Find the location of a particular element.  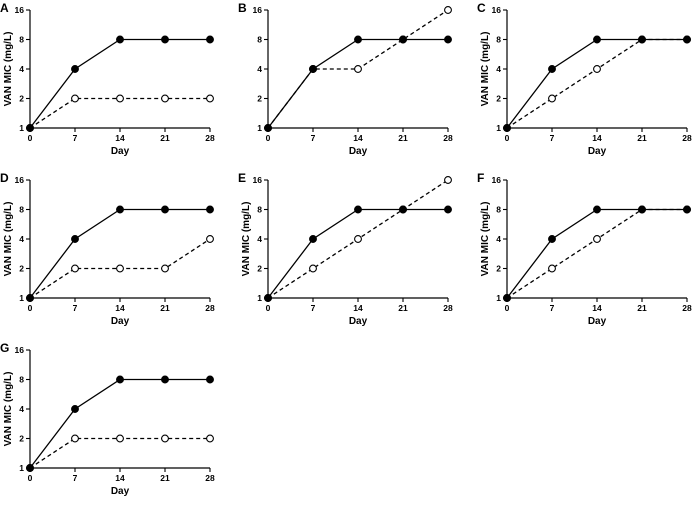

chart-panel-g: G 1 2 4 8 16 0 7 14 21 28 Day VAN MIC (mg/L) is located at coordinates (107, 419).